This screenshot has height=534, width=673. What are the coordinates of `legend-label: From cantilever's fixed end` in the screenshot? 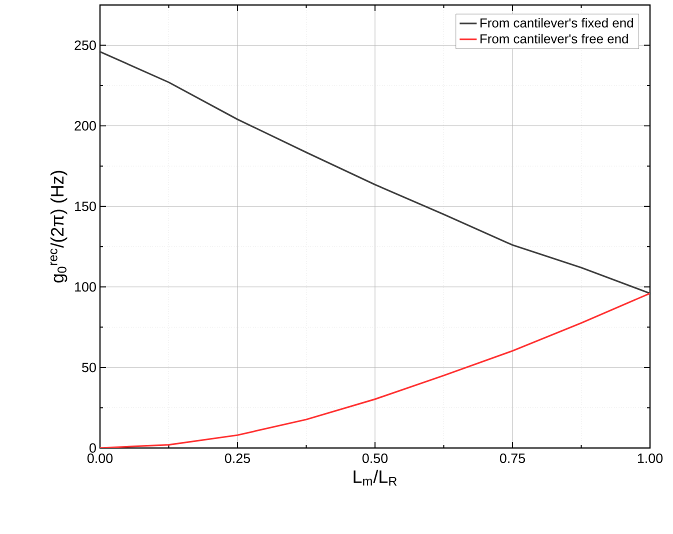 It's located at (556, 23).